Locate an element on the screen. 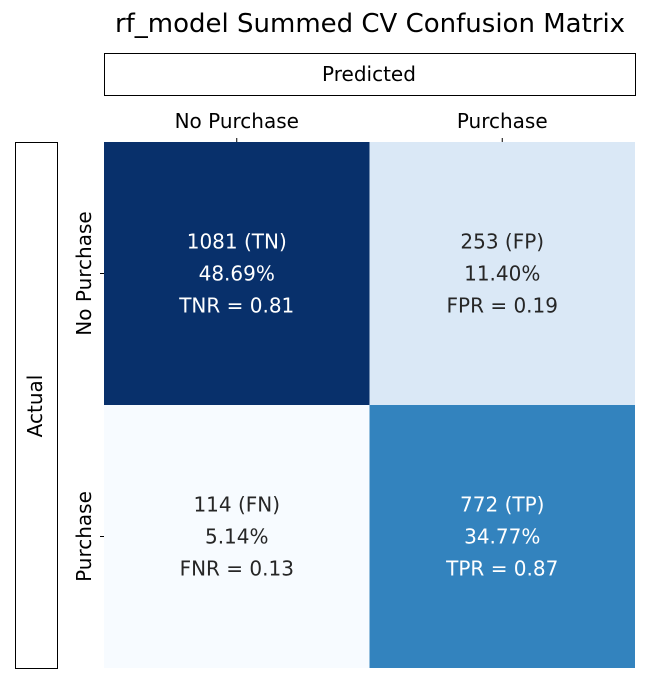  chart-title: rf_model Summed CV Confusion Matrix is located at coordinates (370, 24).